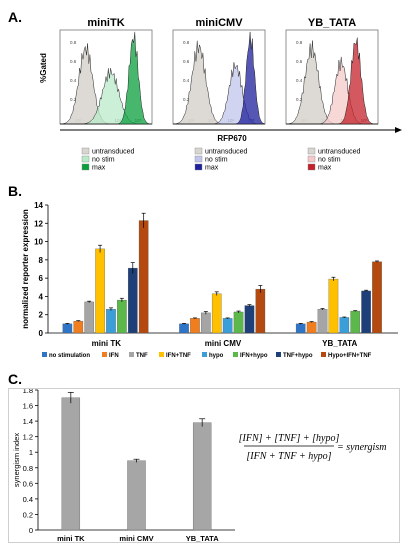 Image resolution: width=408 pixels, height=550 pixels. What do you see at coordinates (25, 269) in the screenshot?
I see `y-axis-label: normalized reporter expression` at bounding box center [25, 269].